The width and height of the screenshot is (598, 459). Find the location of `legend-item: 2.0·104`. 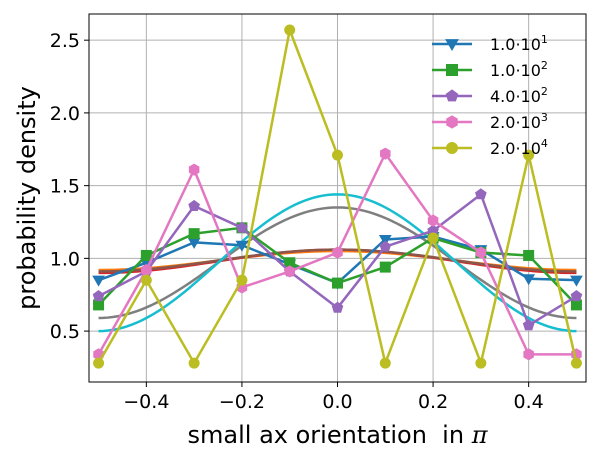

legend-item: 2.0·104 is located at coordinates (490, 147).